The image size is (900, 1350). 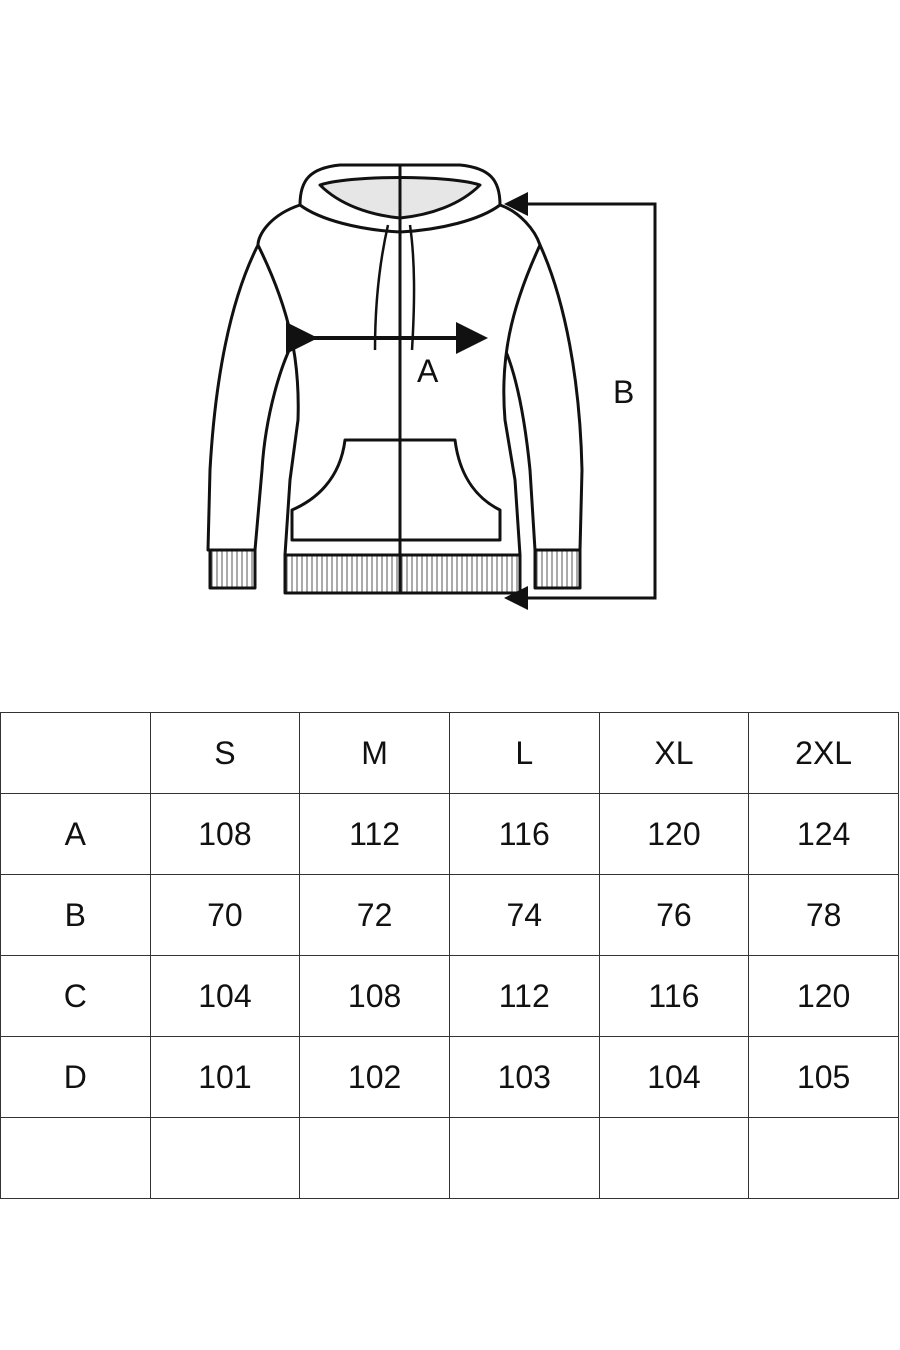 I want to click on table-cell: 72, so click(x=374, y=915).